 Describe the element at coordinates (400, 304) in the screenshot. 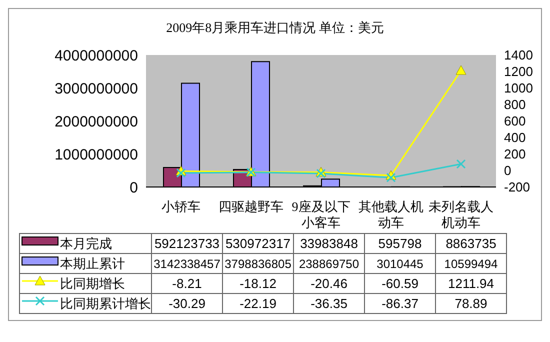

I see `data-label: -86.37` at that location.